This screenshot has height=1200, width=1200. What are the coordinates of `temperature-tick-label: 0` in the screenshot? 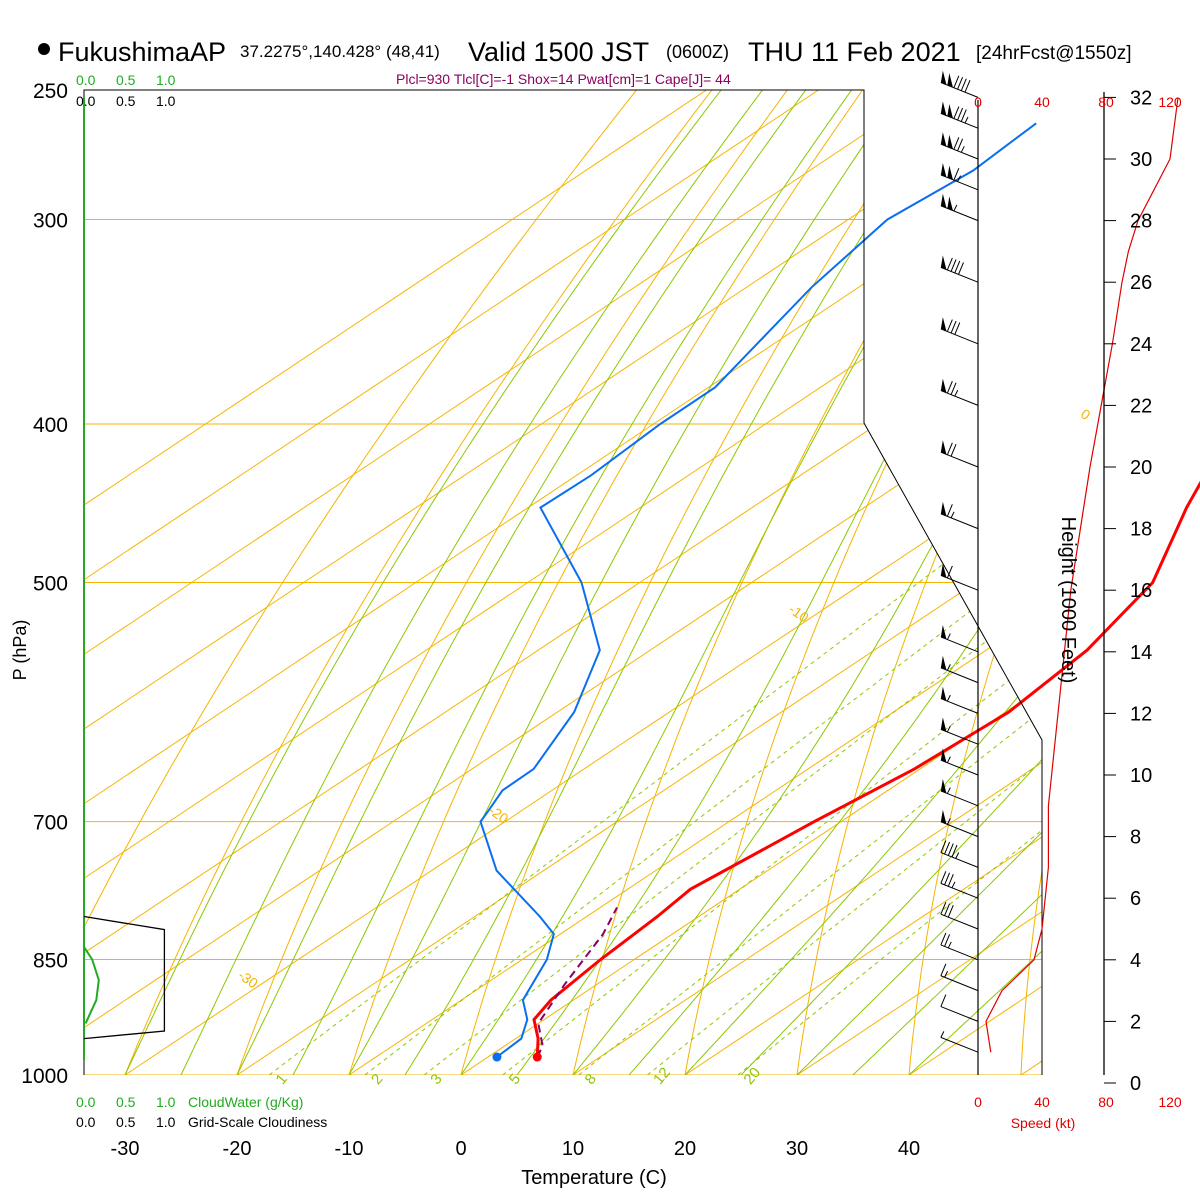 It's located at (460, 1149).